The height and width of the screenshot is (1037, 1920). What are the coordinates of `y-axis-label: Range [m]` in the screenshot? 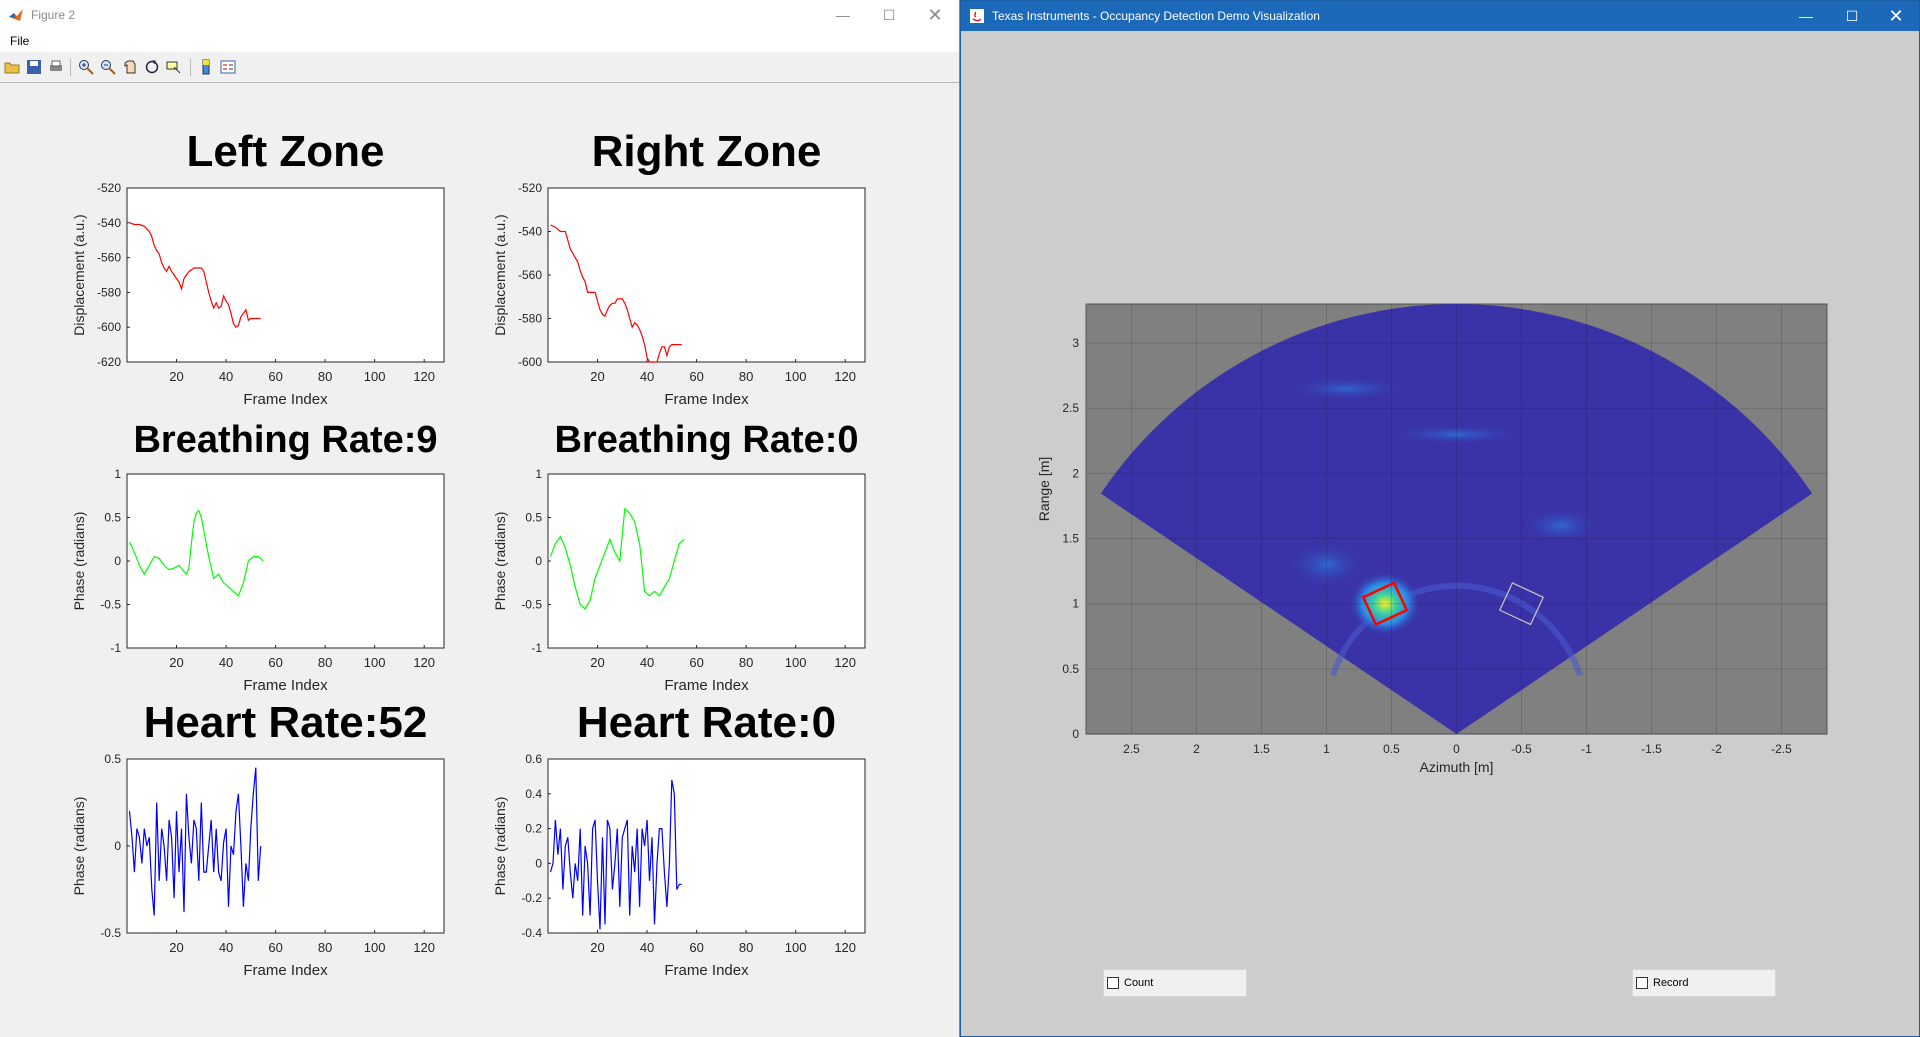 It's located at (1044, 489).